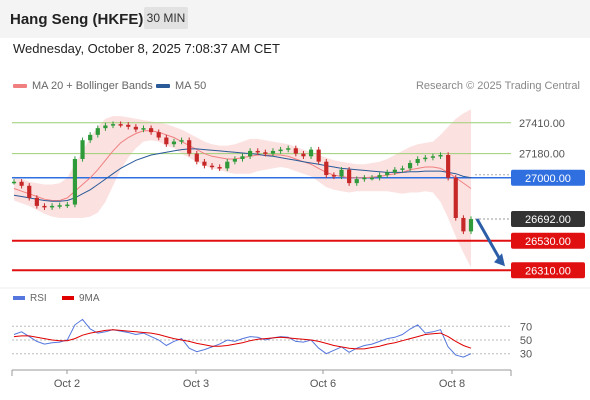 The image size is (590, 400). I want to click on instrument-title: Hang Seng (HKFE), so click(77, 19).